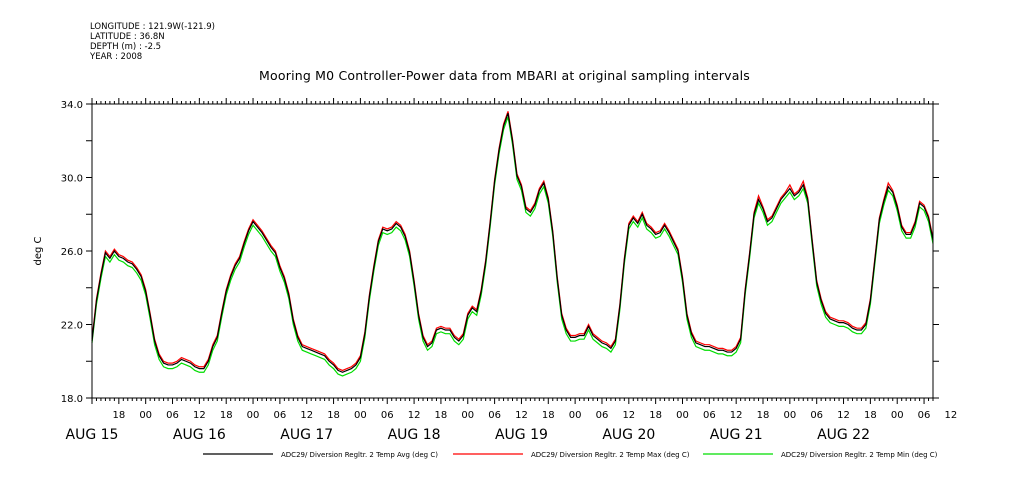 This screenshot has width=1009, height=504. I want to click on date-label: AUG 18, so click(414, 435).